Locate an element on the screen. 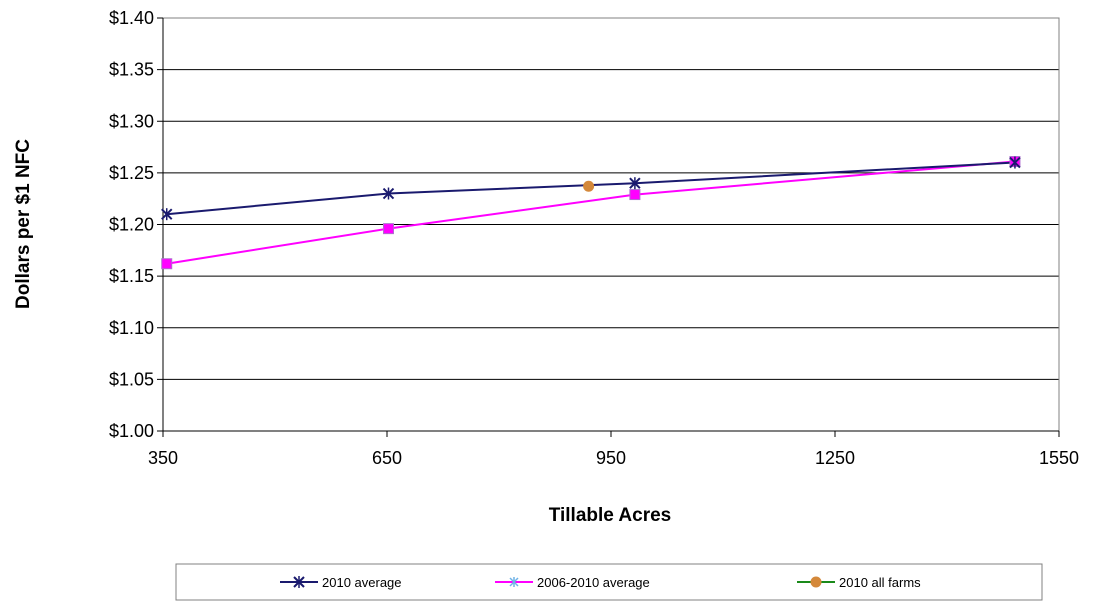 Image resolution: width=1093 pixels, height=607 pixels. legend-label: 2010 all farms is located at coordinates (880, 582).